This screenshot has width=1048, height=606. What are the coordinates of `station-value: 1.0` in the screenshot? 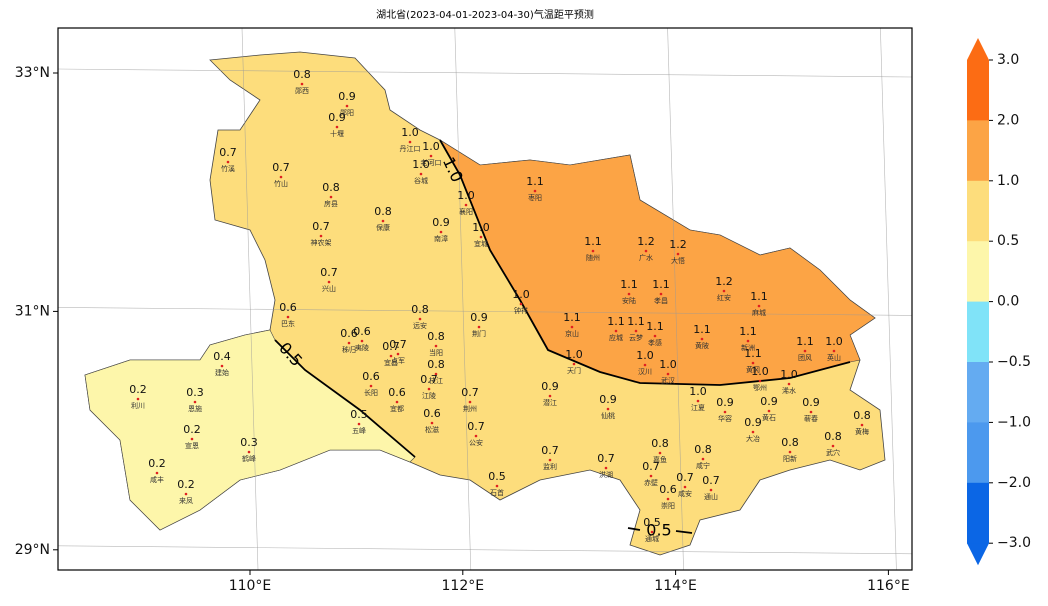 It's located at (574, 354).